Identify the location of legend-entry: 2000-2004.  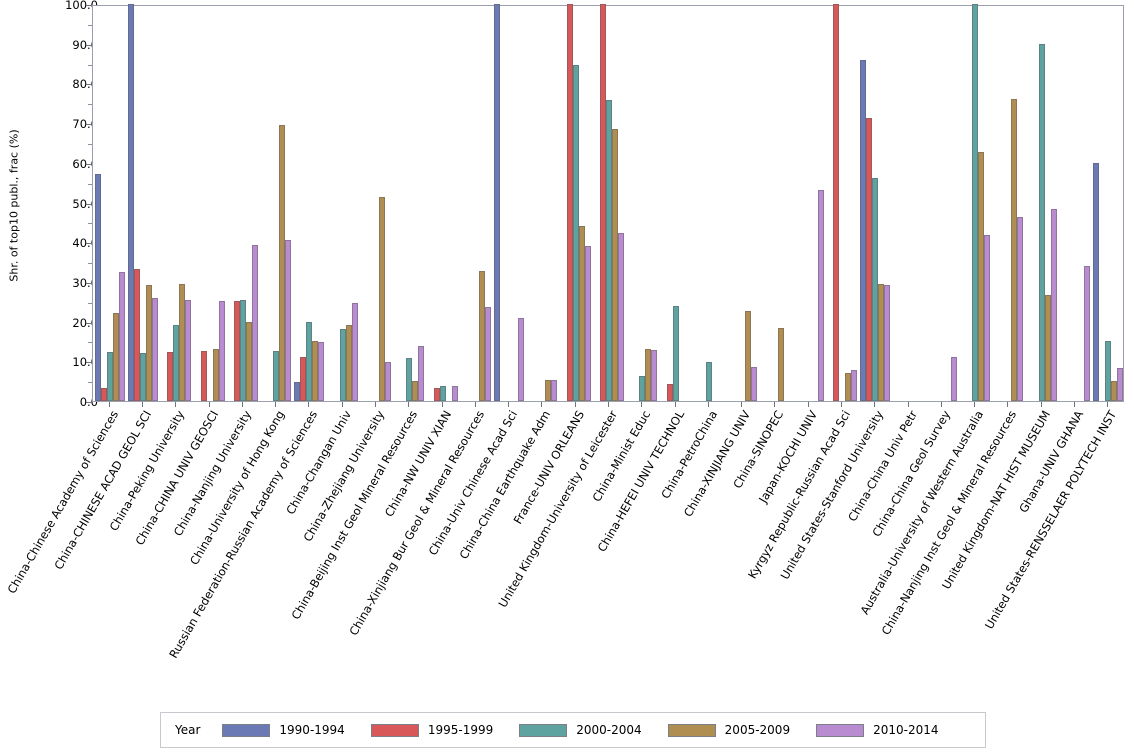
(580, 730).